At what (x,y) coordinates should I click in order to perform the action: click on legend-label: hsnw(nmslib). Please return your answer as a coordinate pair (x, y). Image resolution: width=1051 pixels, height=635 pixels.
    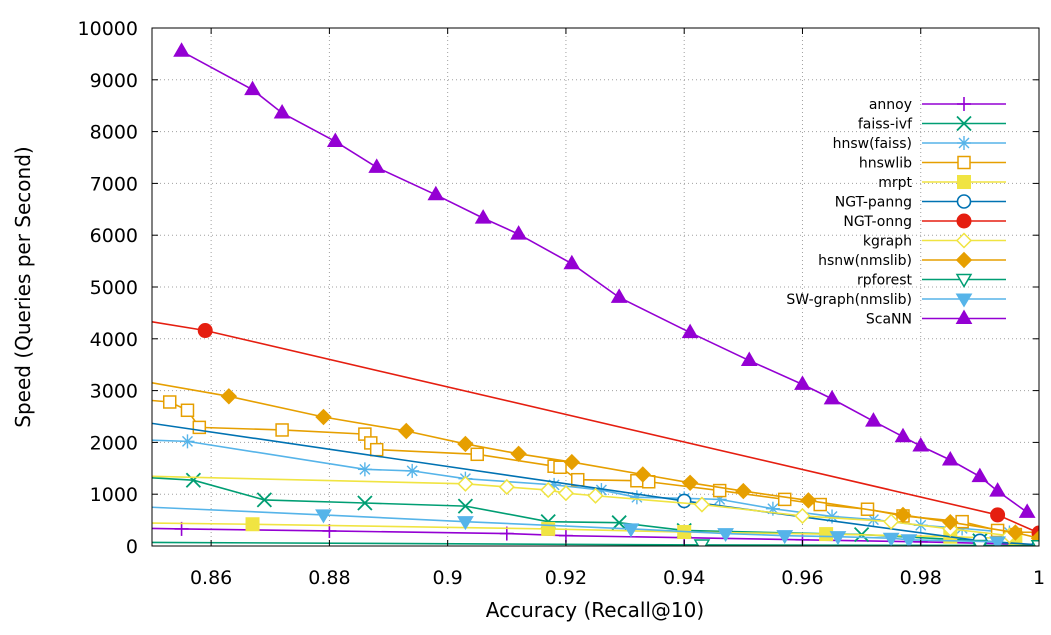
    Looking at the image, I should click on (865, 261).